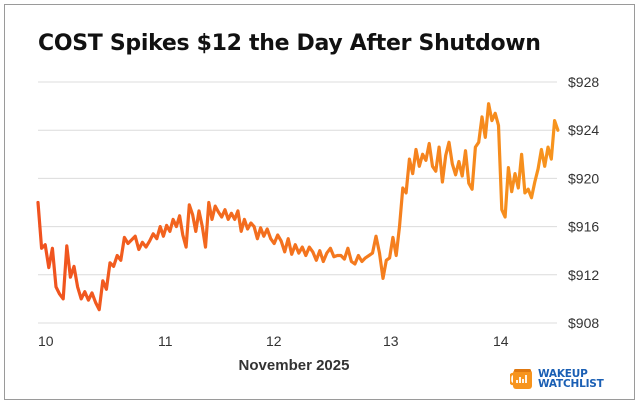 The width and height of the screenshot is (640, 407). Describe the element at coordinates (571, 384) in the screenshot. I see `logo-line-2: WATCHLIST` at that location.